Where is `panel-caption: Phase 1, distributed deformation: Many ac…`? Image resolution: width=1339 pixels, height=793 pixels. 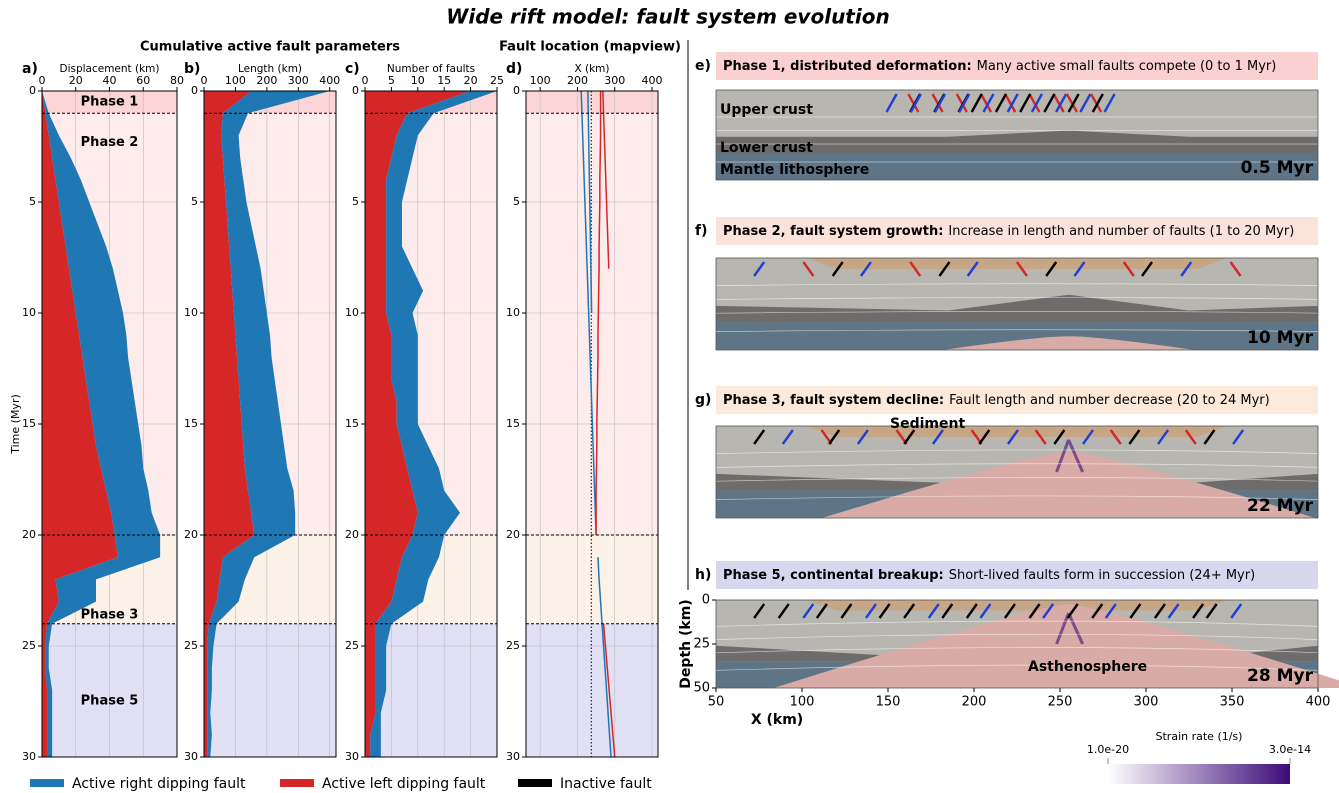 panel-caption: Phase 1, distributed deformation: Many ac… is located at coordinates (999, 66).